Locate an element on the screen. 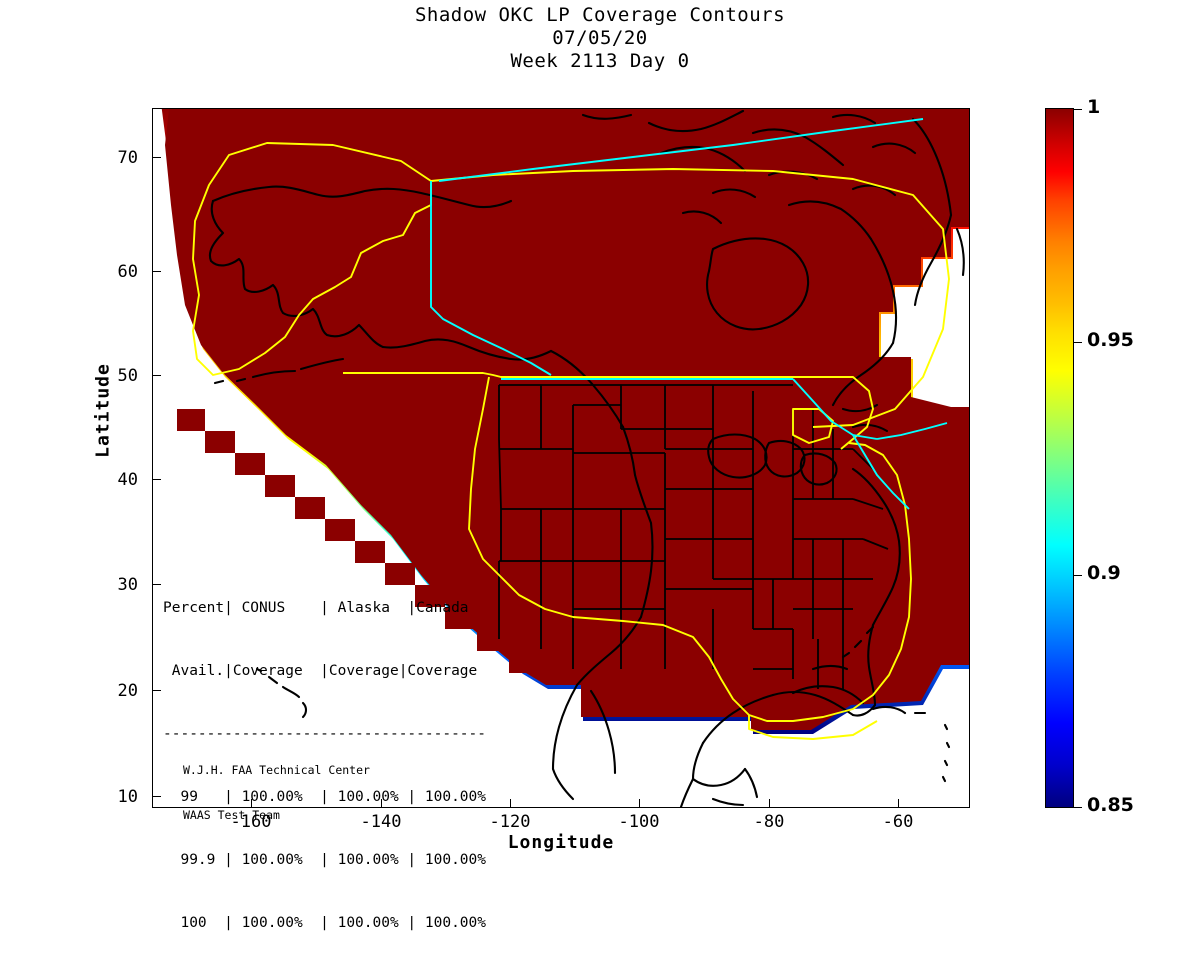  table-row: 99 | 100.00% | 100.00% | 100.00% is located at coordinates (325, 797).